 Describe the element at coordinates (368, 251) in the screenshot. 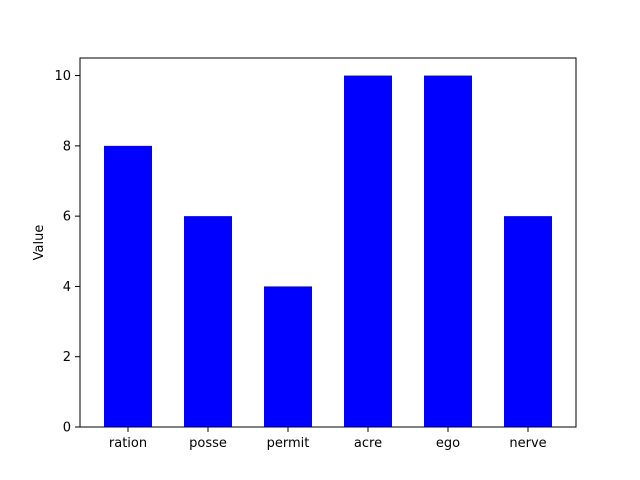

I see `bar-acre` at that location.